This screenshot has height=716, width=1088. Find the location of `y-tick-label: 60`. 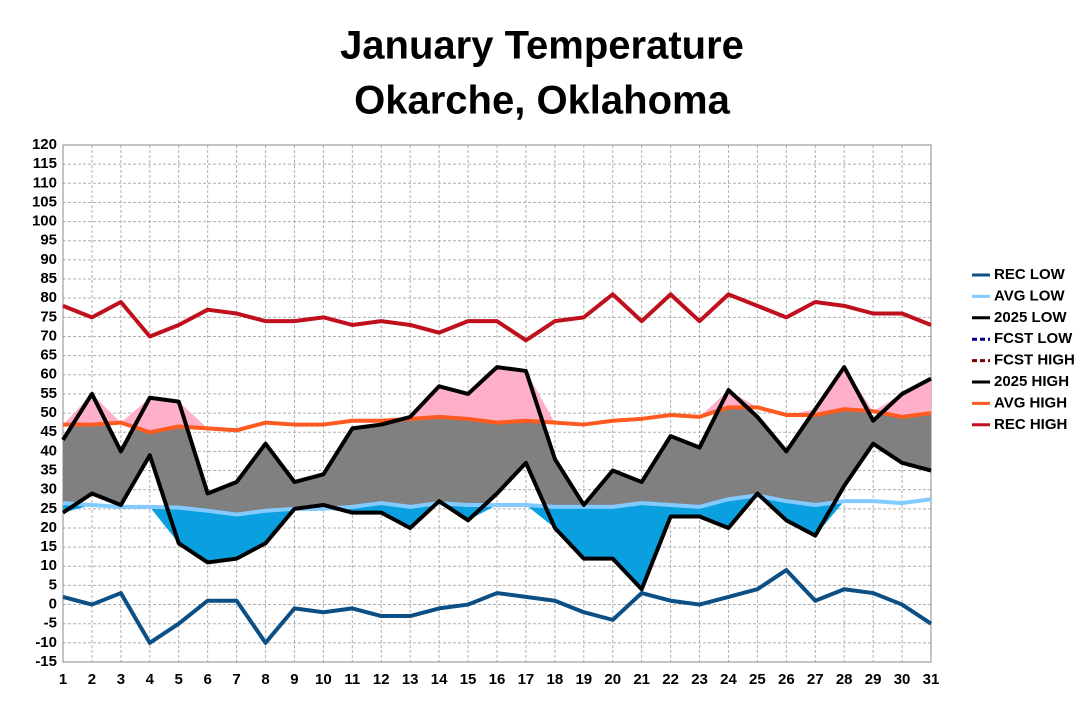

y-tick-label: 60 is located at coordinates (48, 374).